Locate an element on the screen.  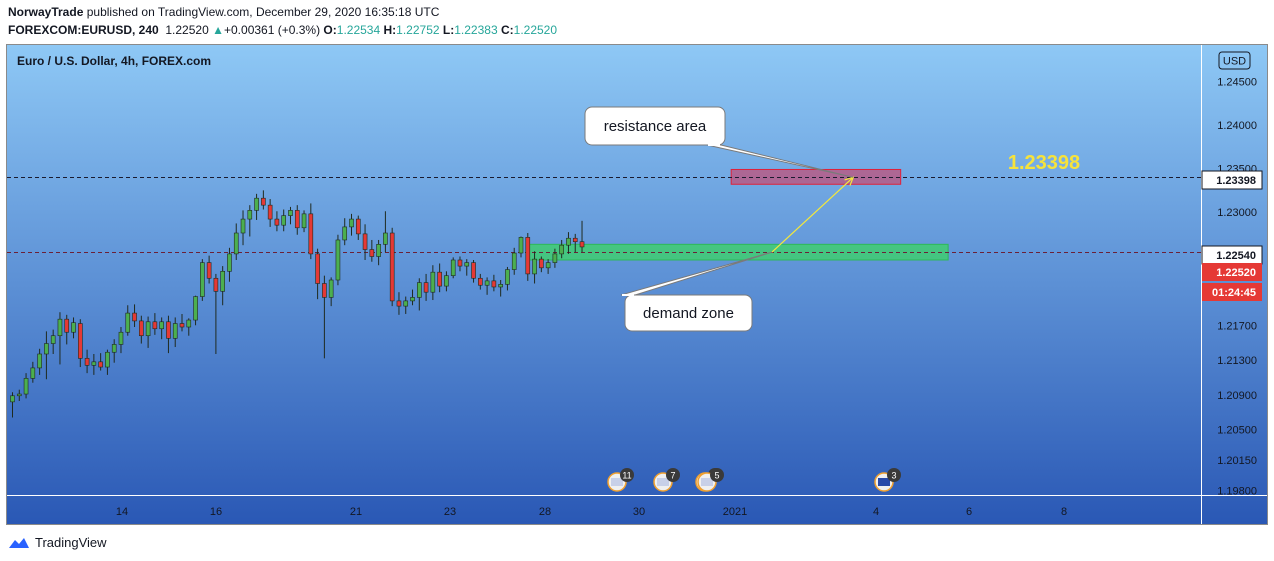
high-value: 1.22752 is located at coordinates (418, 30).